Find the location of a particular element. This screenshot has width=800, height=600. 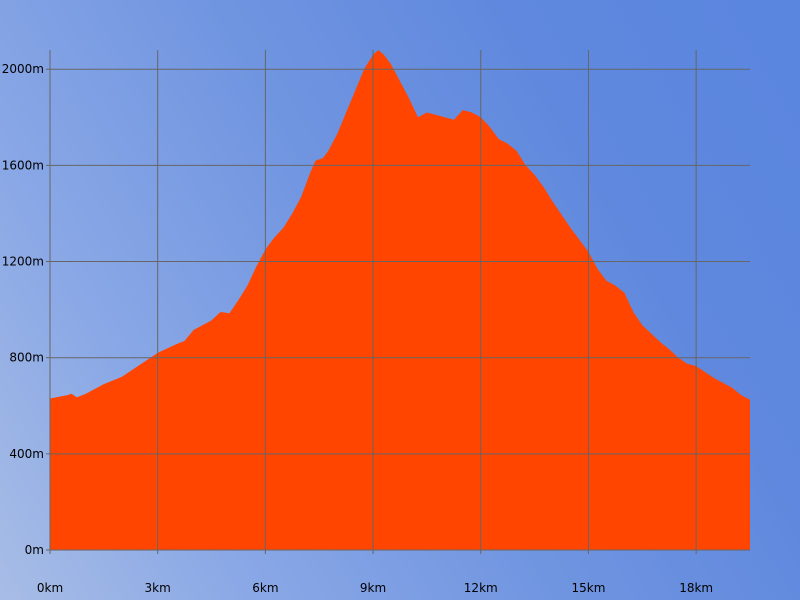

x-tick-label: 15km is located at coordinates (589, 588).